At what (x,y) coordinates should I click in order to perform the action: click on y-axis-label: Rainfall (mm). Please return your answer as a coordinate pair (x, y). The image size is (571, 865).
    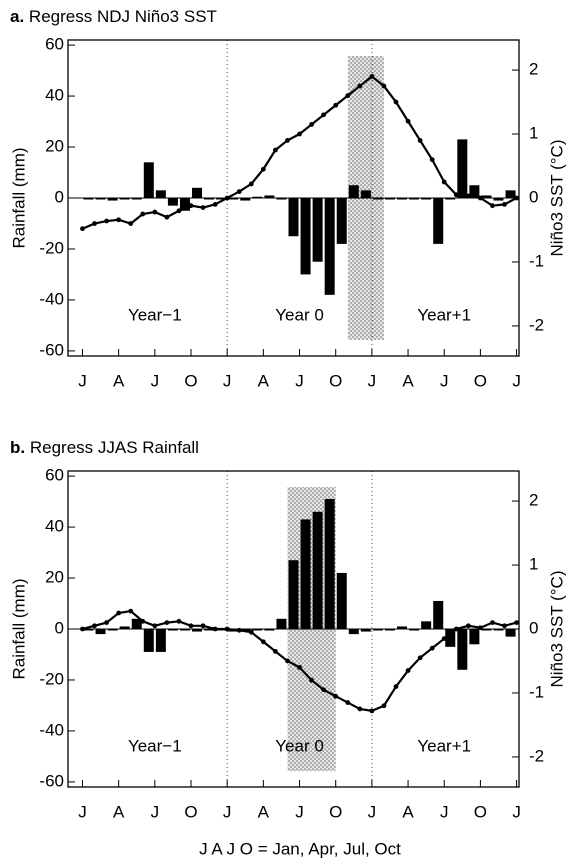
    Looking at the image, I should click on (18, 628).